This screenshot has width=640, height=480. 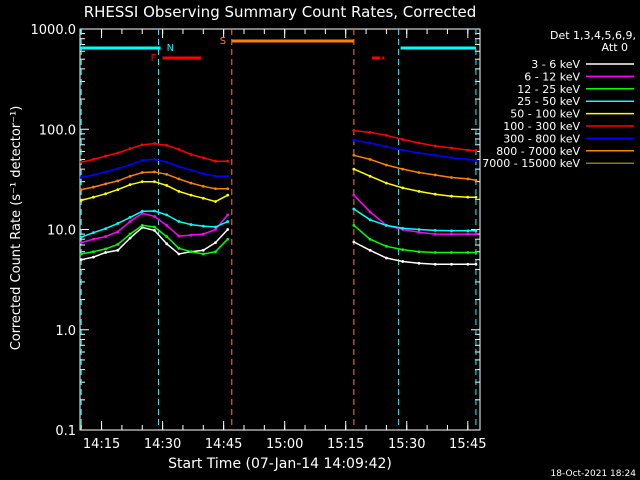 What do you see at coordinates (414, 220) in the screenshot?
I see `series-line-3b` at bounding box center [414, 220].